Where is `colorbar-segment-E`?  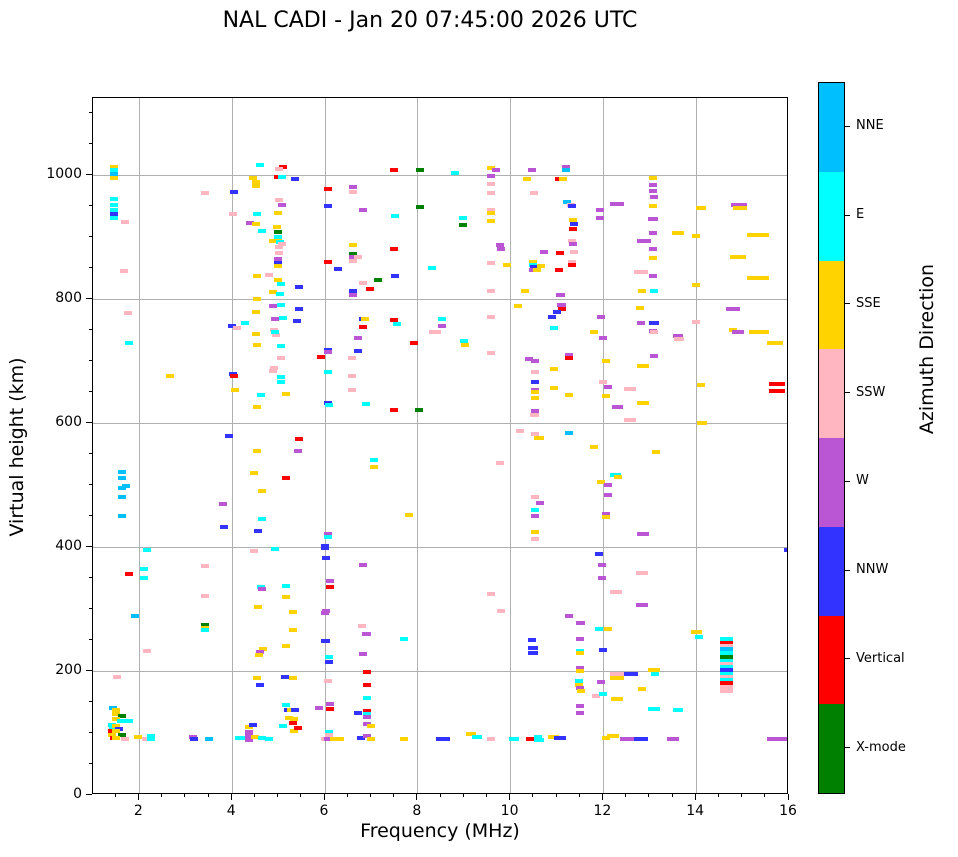 colorbar-segment-E is located at coordinates (831, 216).